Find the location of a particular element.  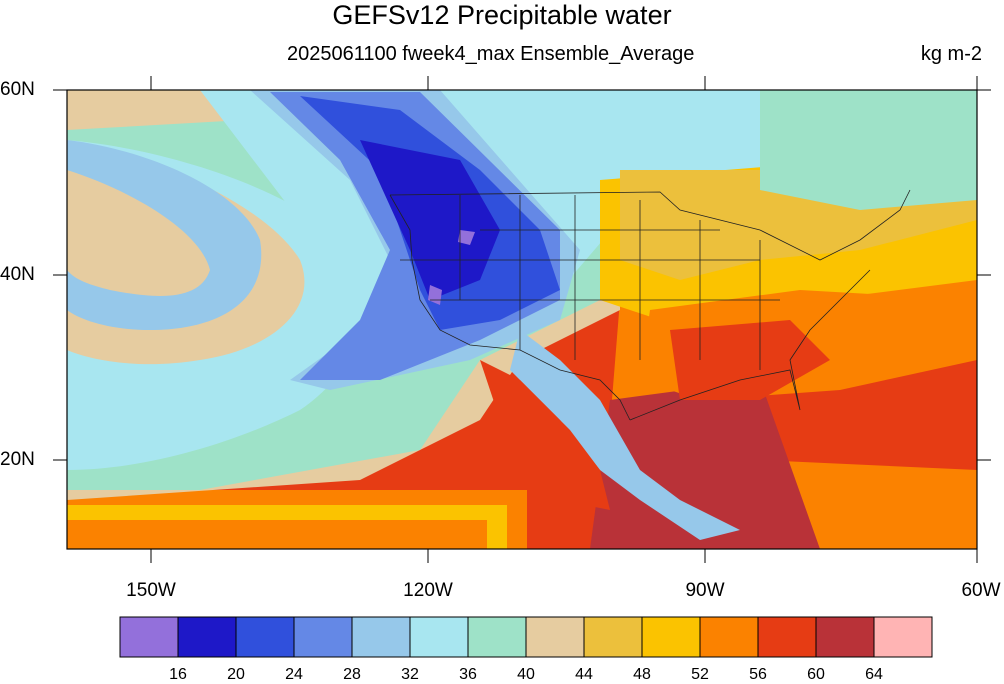

lat-label-40n: 40N is located at coordinates (17, 274).